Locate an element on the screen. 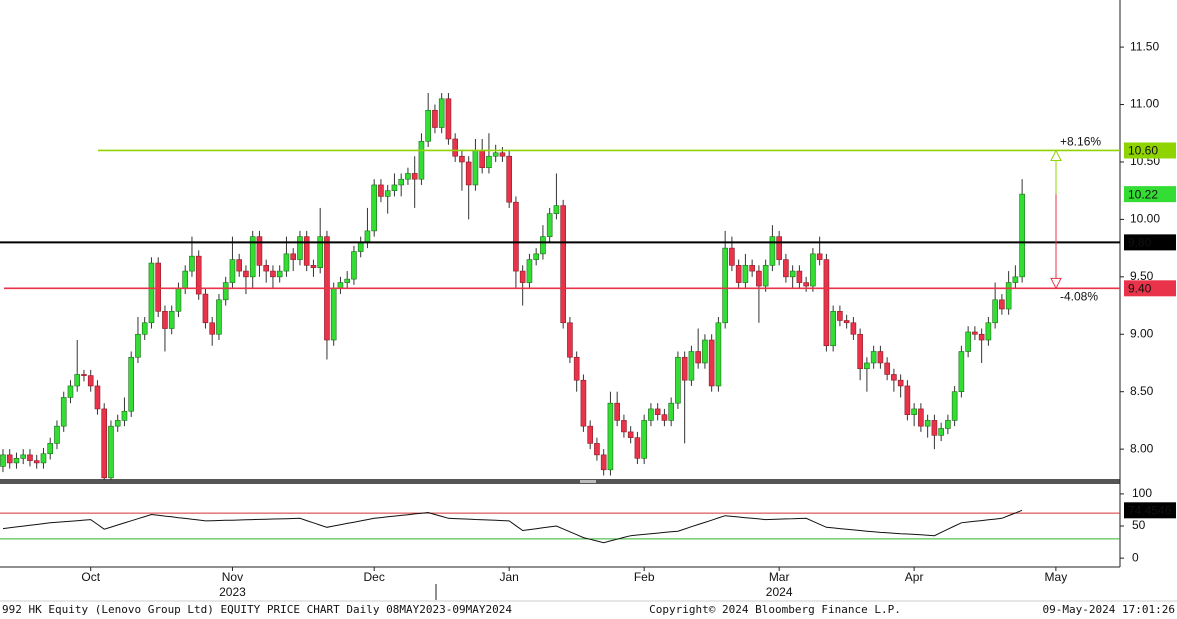 This screenshot has width=1177, height=619. level-label: 9.80 is located at coordinates (1140, 243).